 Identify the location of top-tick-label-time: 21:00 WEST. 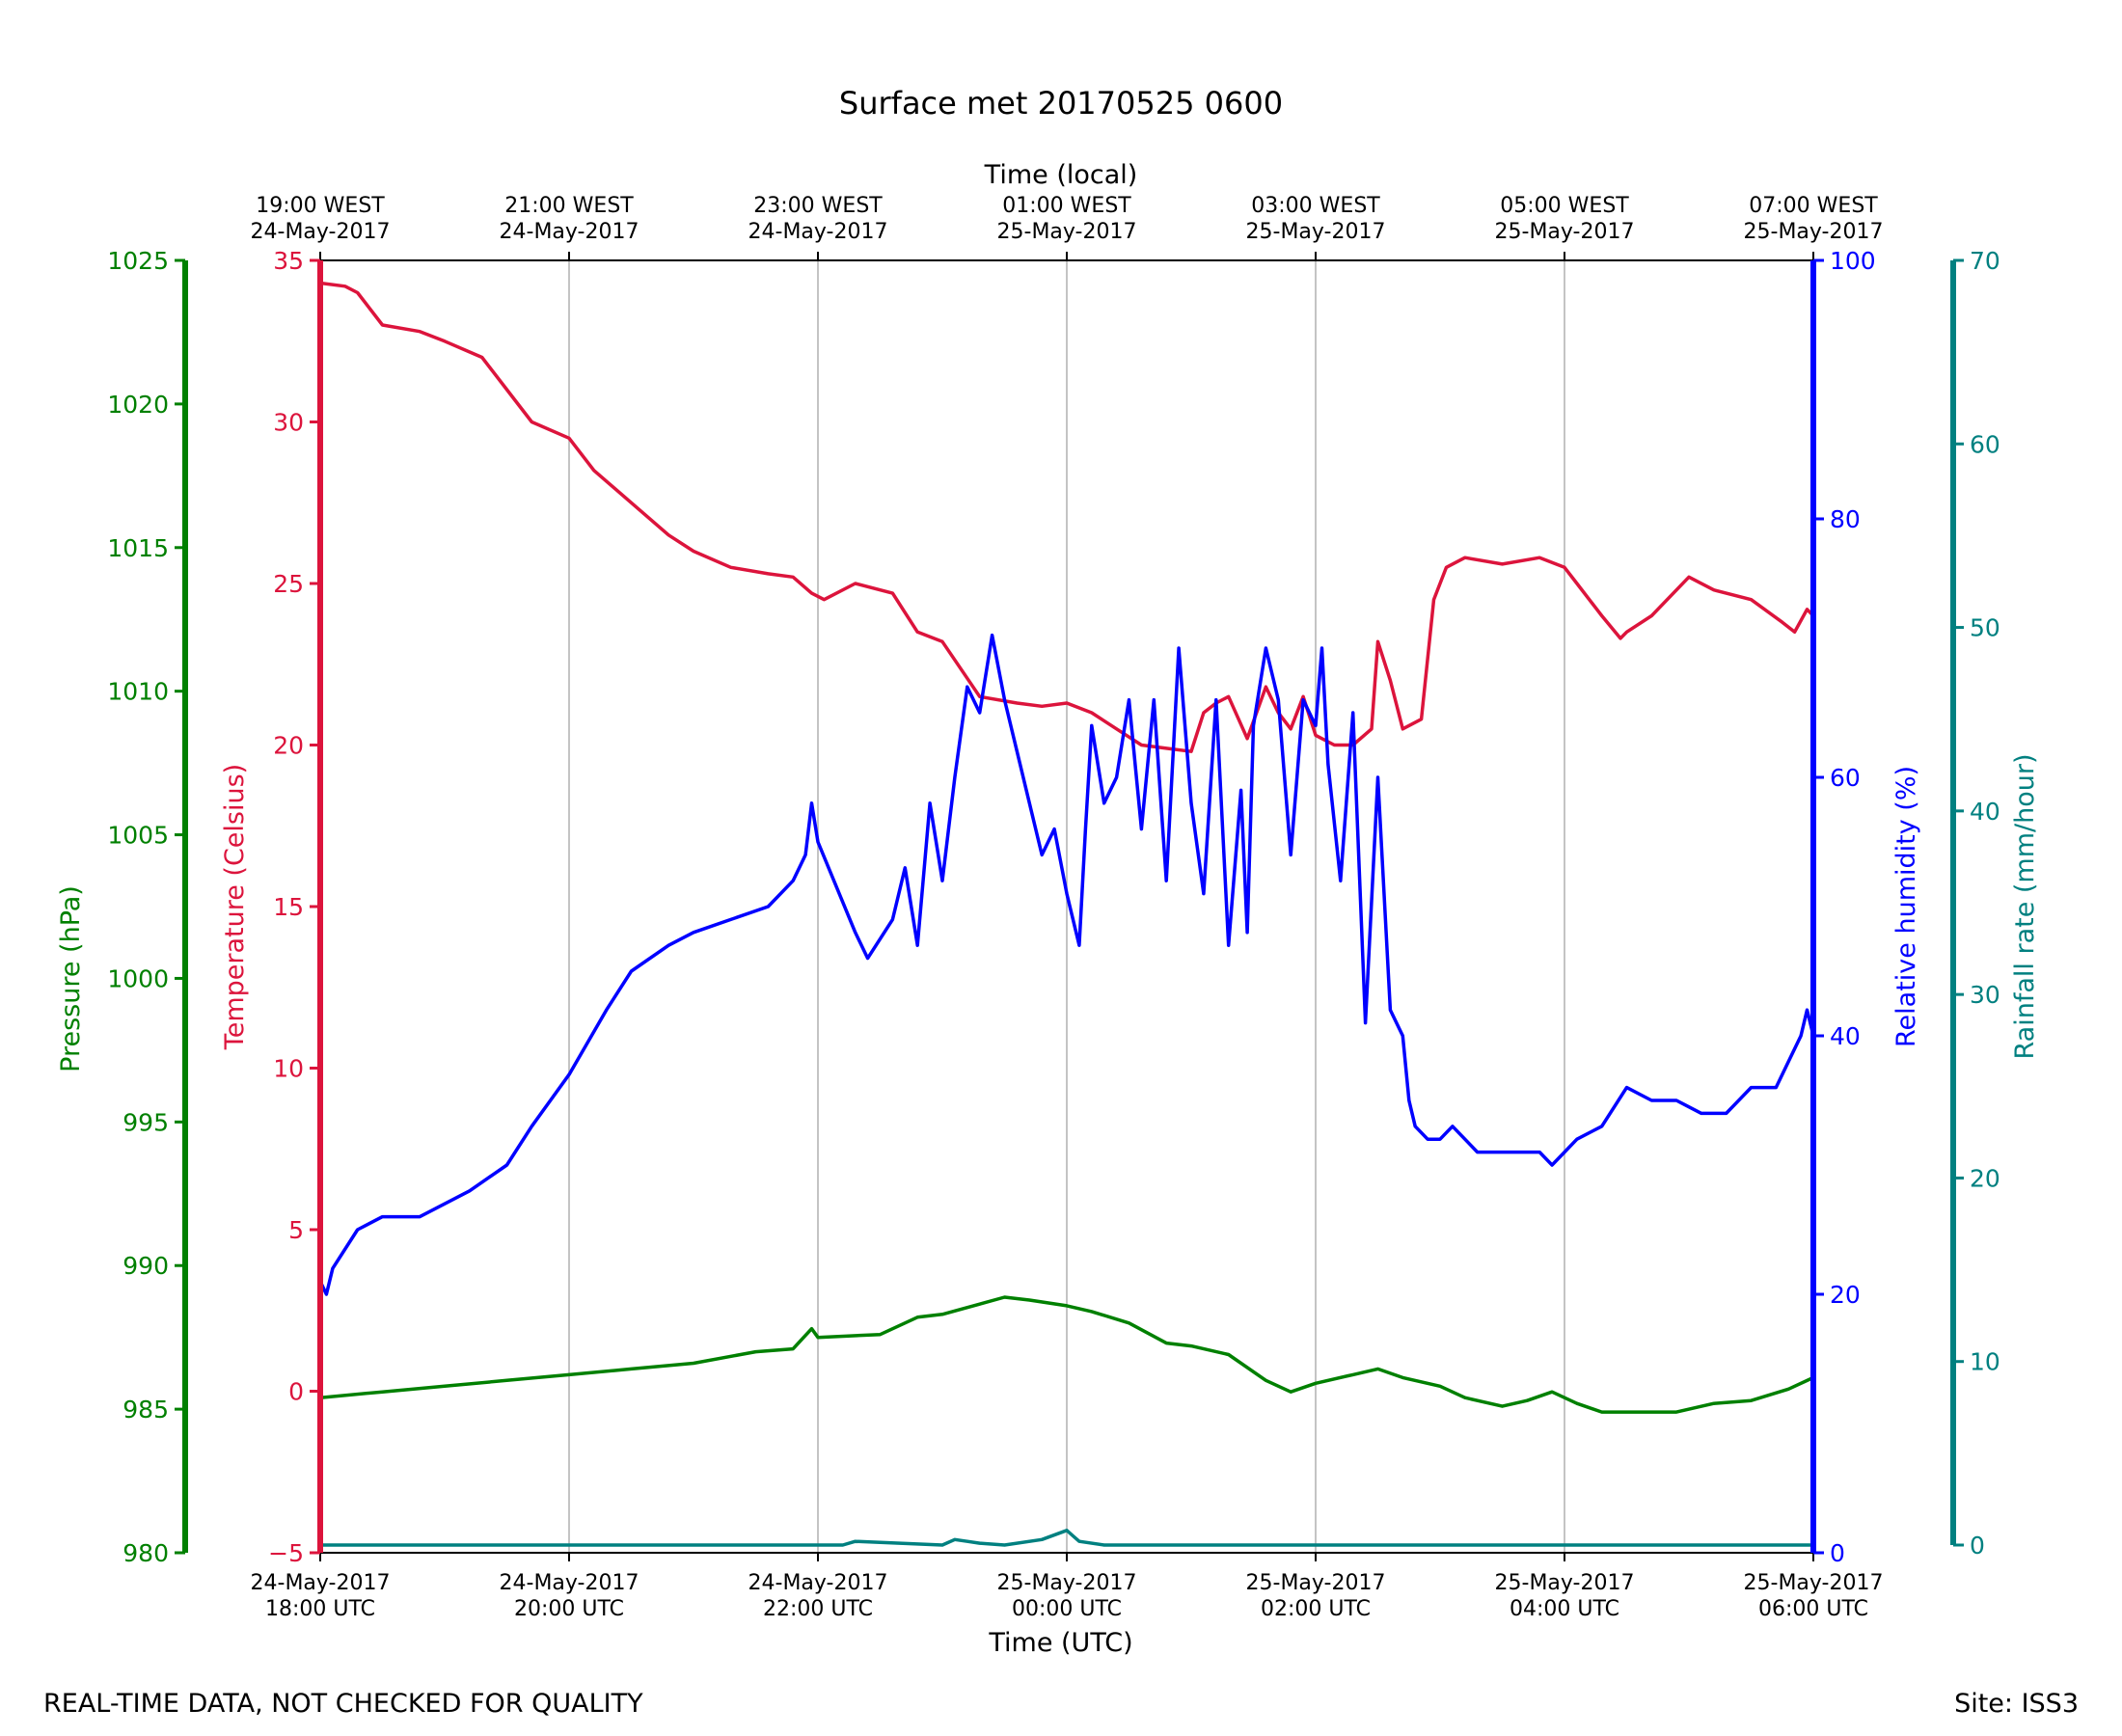
(569, 206).